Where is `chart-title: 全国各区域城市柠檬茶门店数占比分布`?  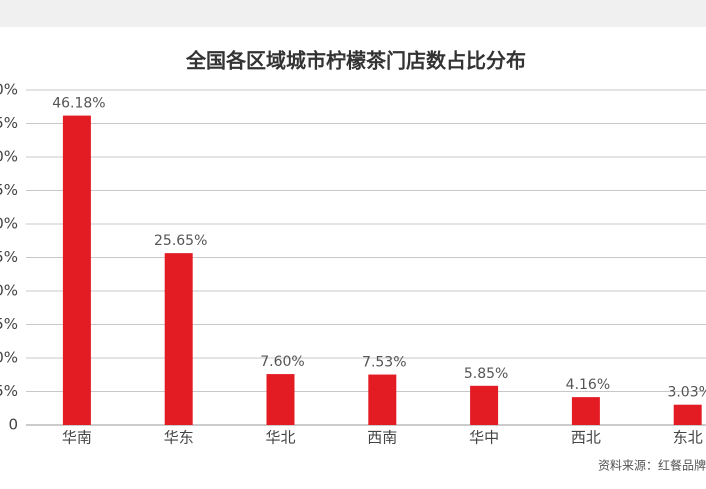 chart-title: 全国各区域城市柠檬茶门店数占比分布 is located at coordinates (355, 61).